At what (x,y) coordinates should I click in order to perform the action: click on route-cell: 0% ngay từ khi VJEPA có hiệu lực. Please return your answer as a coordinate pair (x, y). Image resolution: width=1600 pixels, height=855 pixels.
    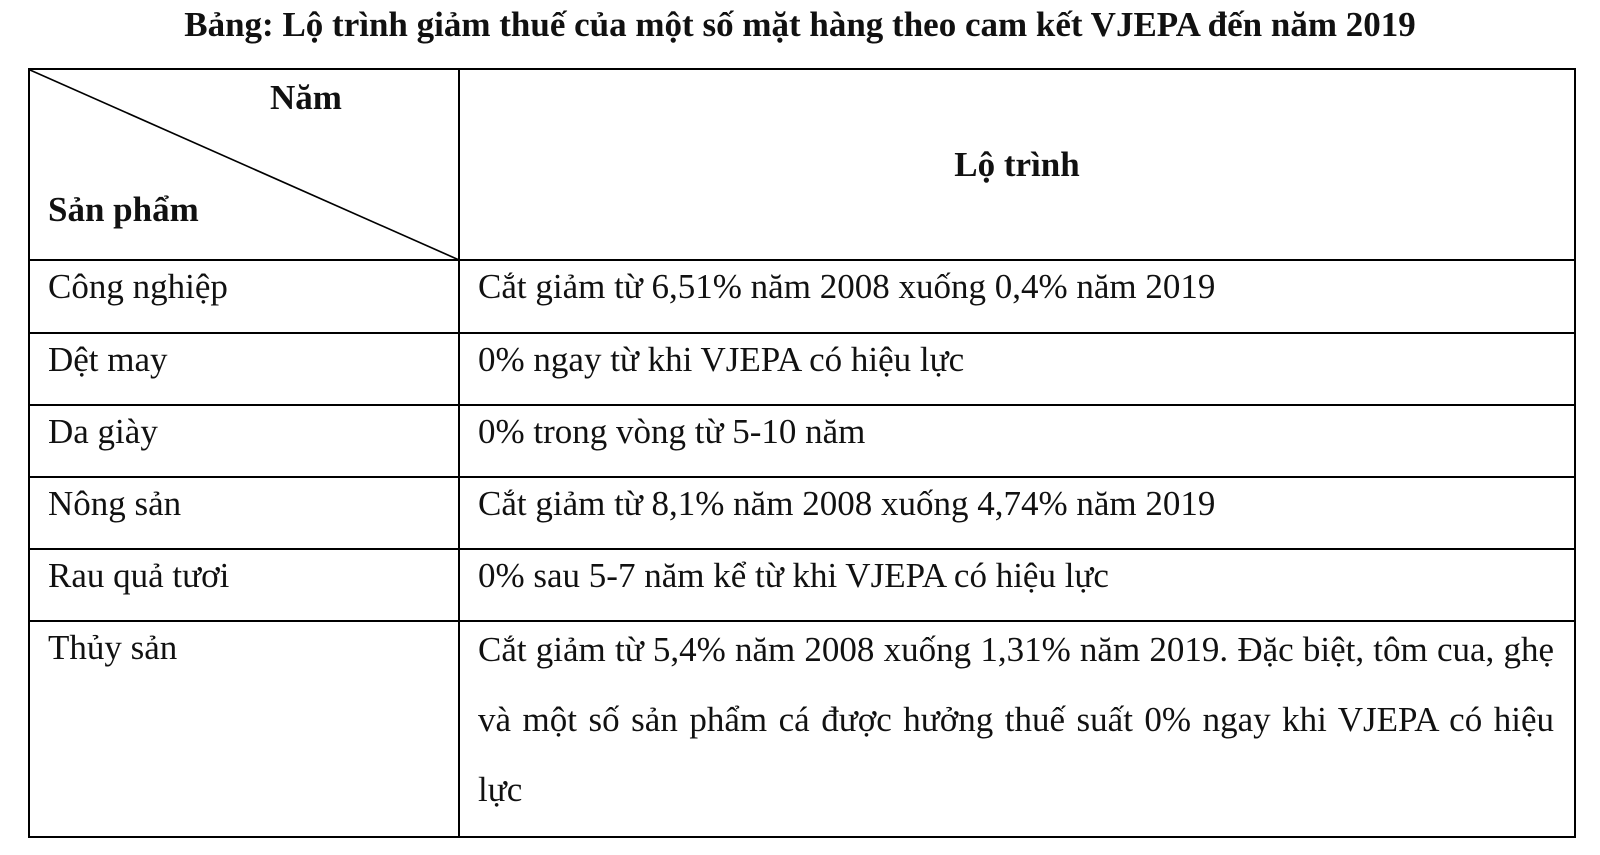
    Looking at the image, I should click on (1017, 368).